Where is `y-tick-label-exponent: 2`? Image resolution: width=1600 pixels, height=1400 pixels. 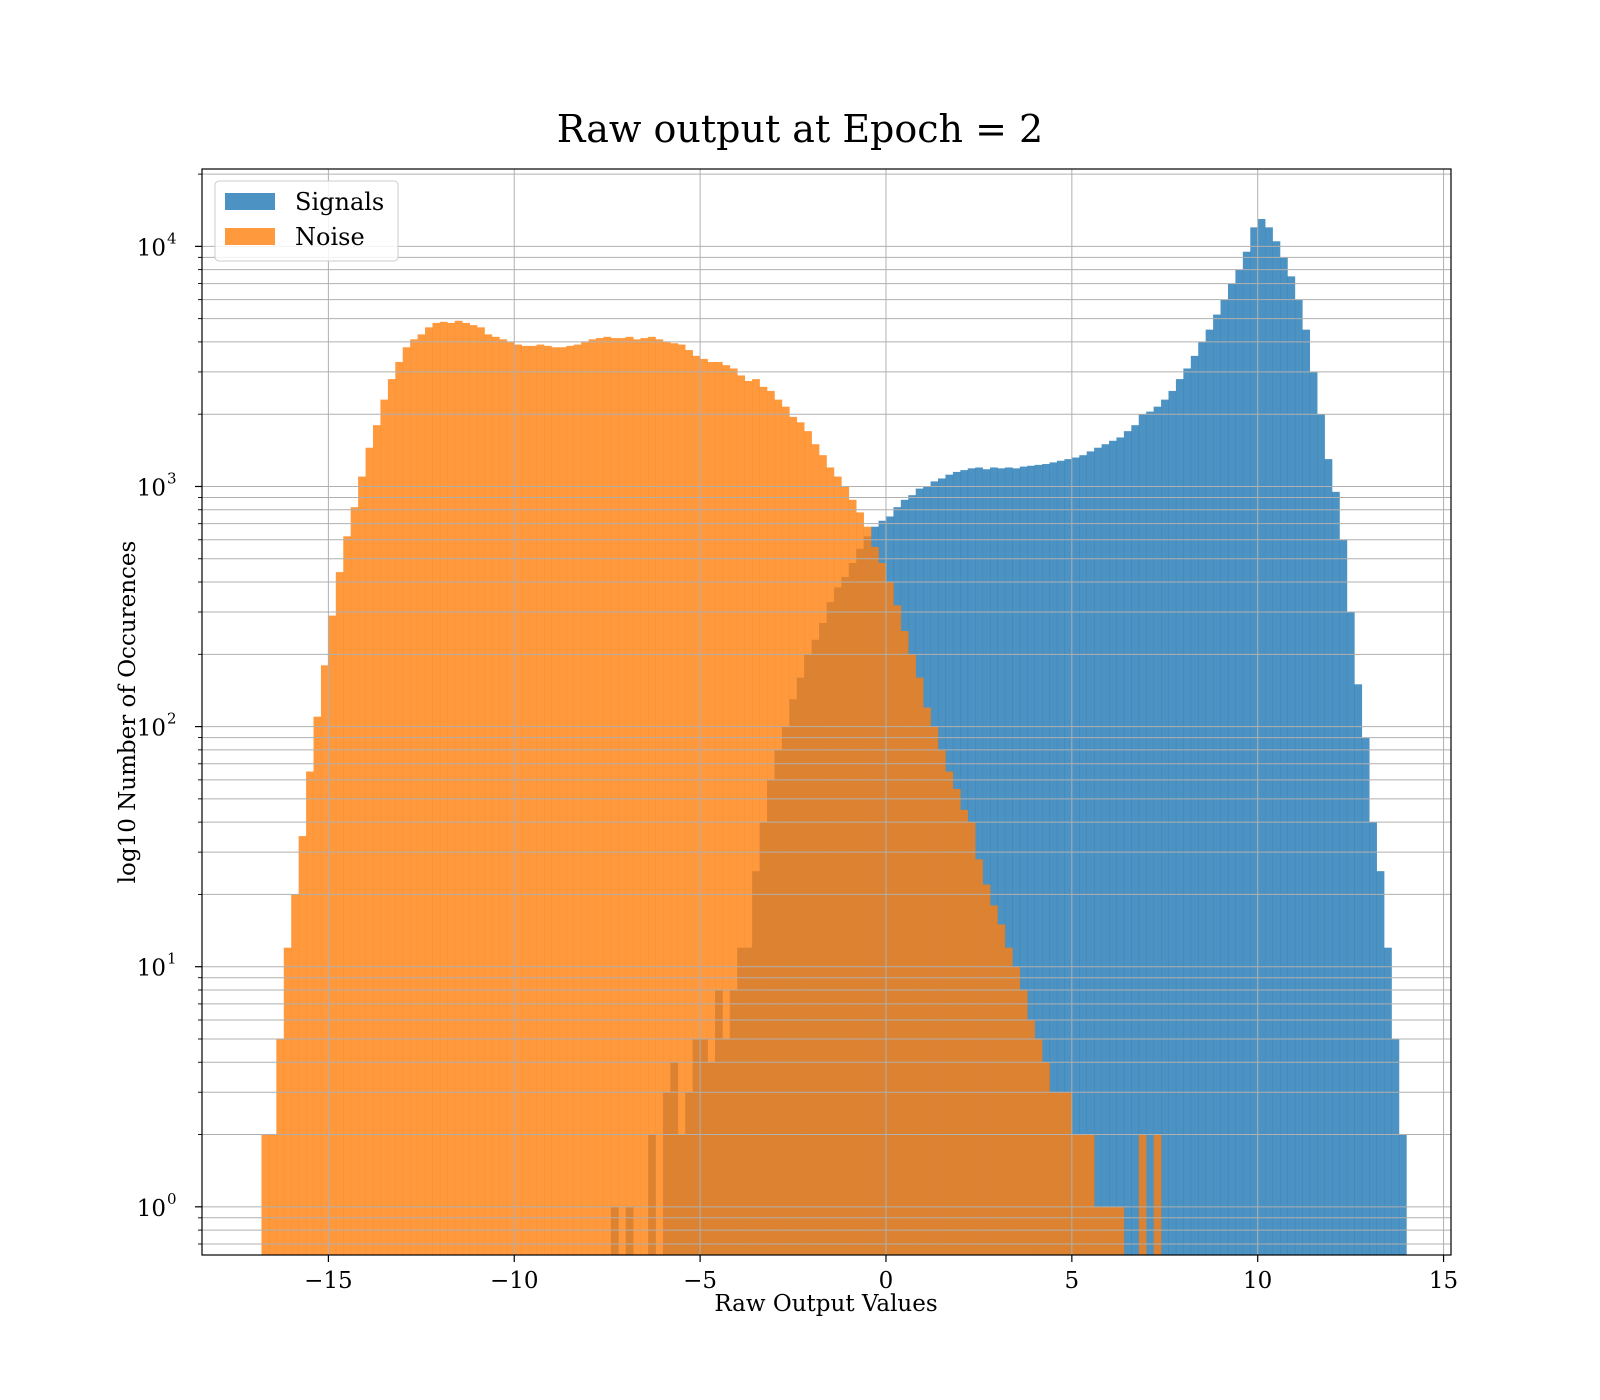
y-tick-label-exponent: 2 is located at coordinates (172, 719).